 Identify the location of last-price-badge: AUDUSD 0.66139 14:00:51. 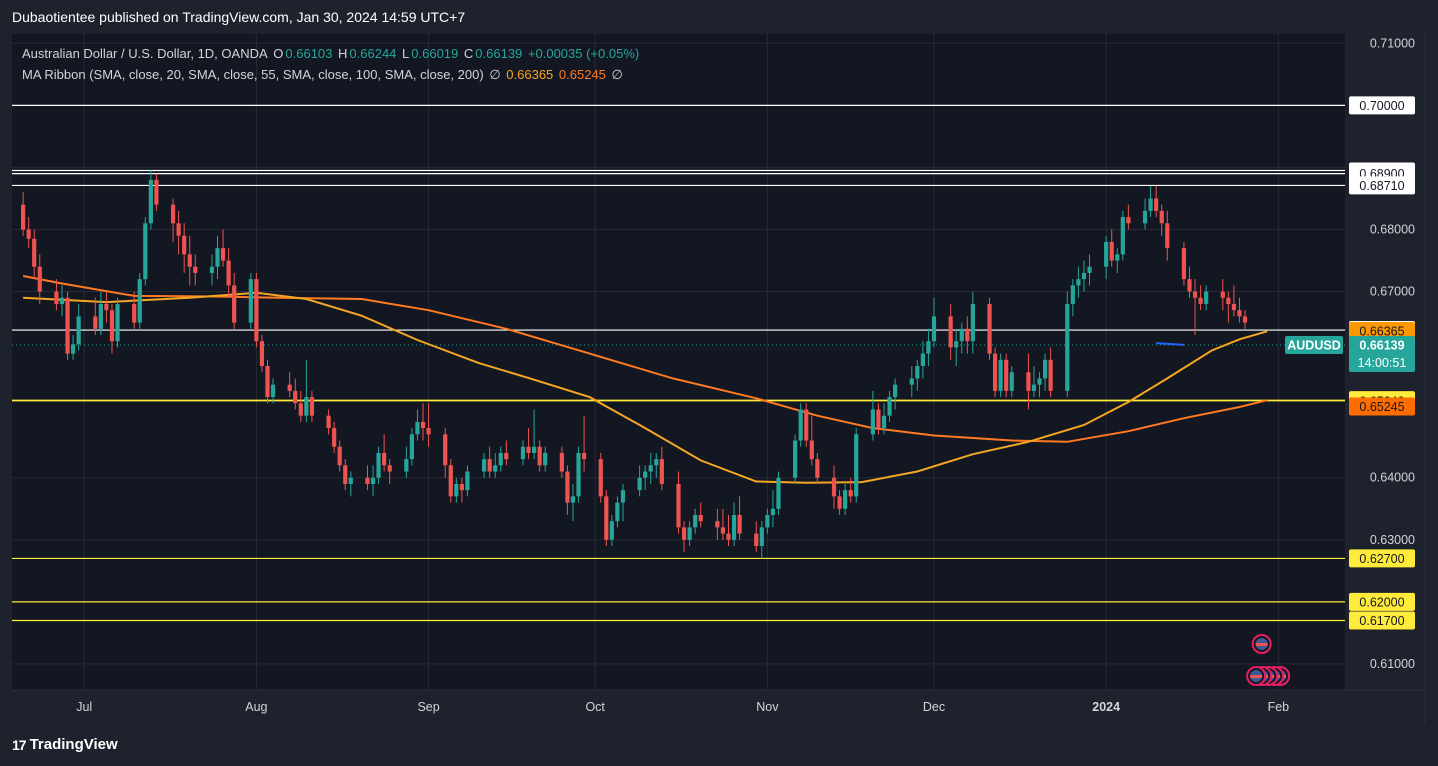
(1350, 353).